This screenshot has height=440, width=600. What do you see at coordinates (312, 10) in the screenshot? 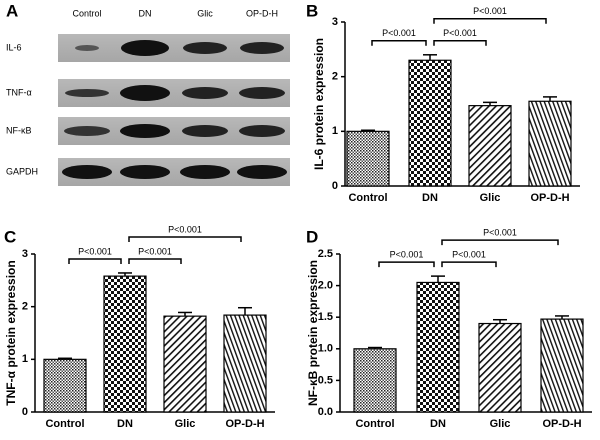
I see `panel-label: B` at bounding box center [312, 10].